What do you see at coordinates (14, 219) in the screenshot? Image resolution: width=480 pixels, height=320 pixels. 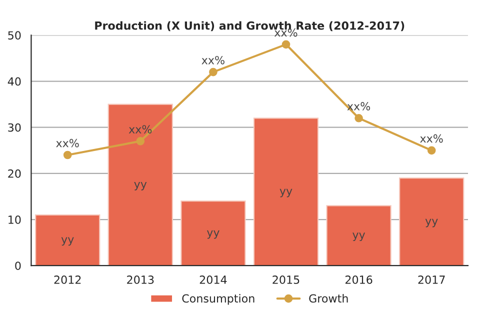 I see `y-tick-label: 10` at bounding box center [14, 219].